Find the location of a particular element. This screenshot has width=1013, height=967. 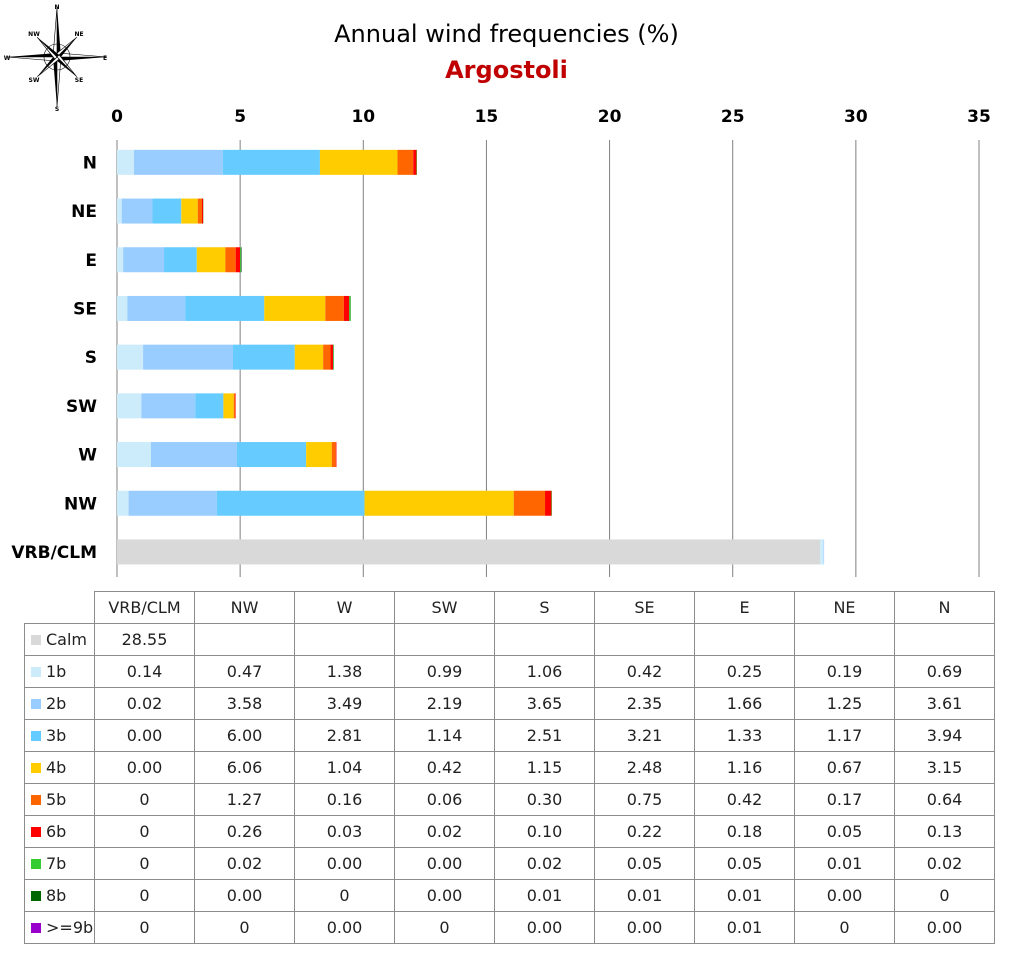

table-row: >=9b 0 0 0.00 0 0.00 0.00 0.01 0 0.00 is located at coordinates (509, 927).